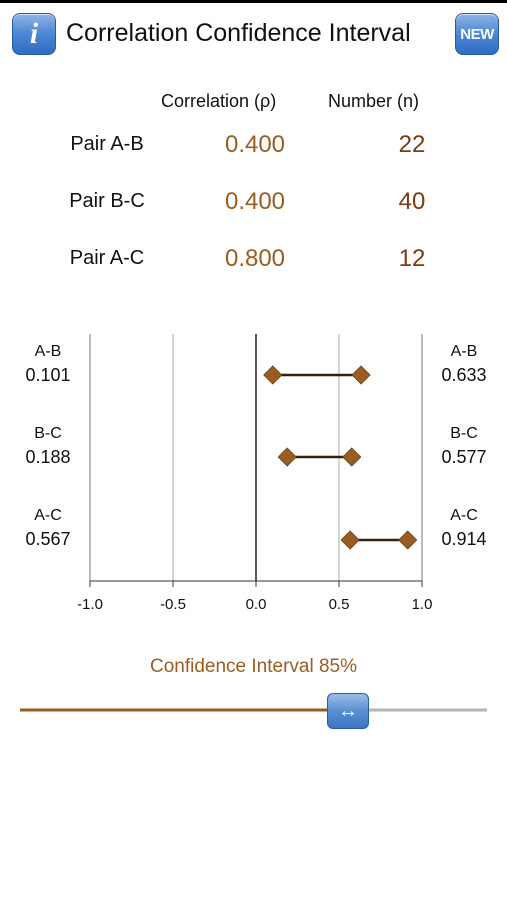 The height and width of the screenshot is (900, 507). What do you see at coordinates (48, 457) in the screenshot?
I see `lower-bound-bc: 0.188` at bounding box center [48, 457].